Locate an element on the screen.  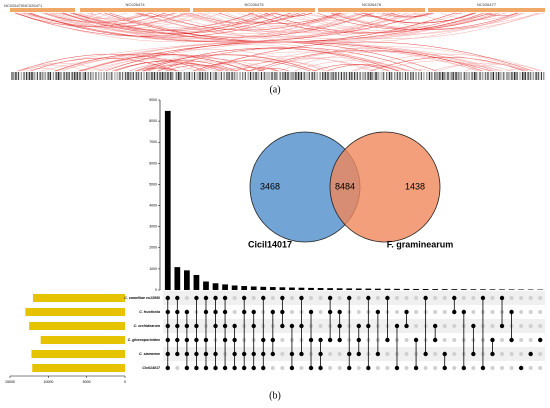
venn-set-label: F. graminearum is located at coordinates (420, 244).